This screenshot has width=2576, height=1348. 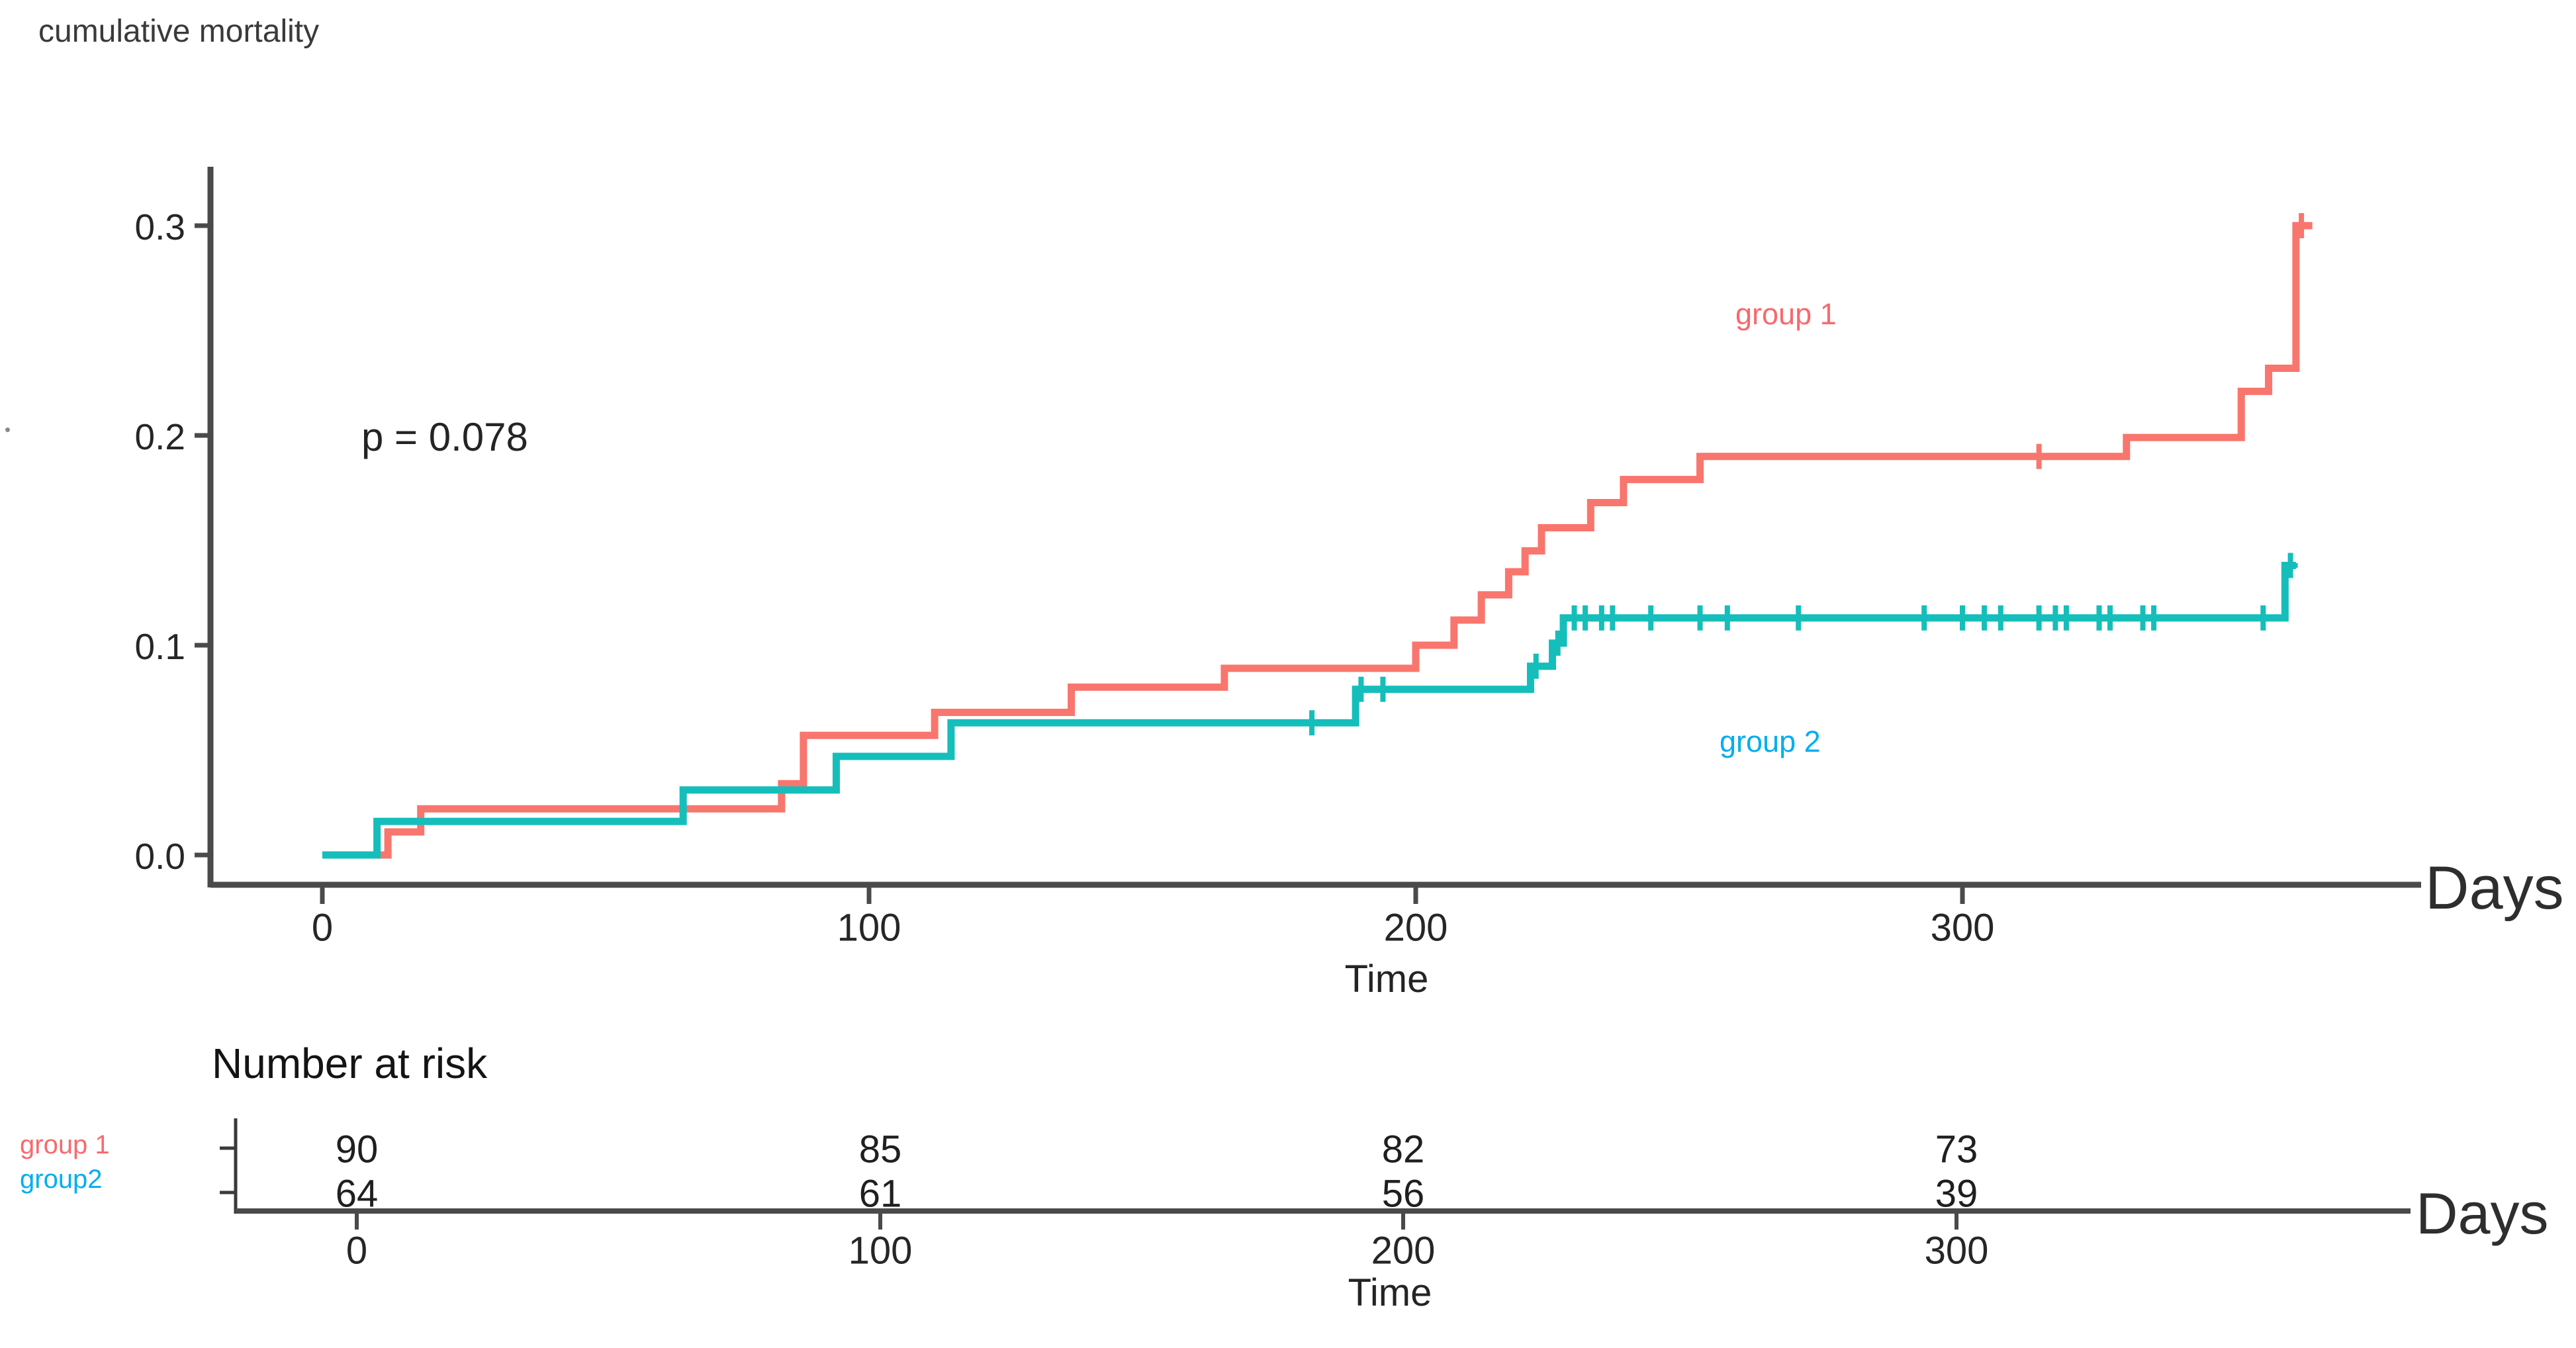 I want to click on risk-x-tick-label: 200, so click(x=1404, y=1251).